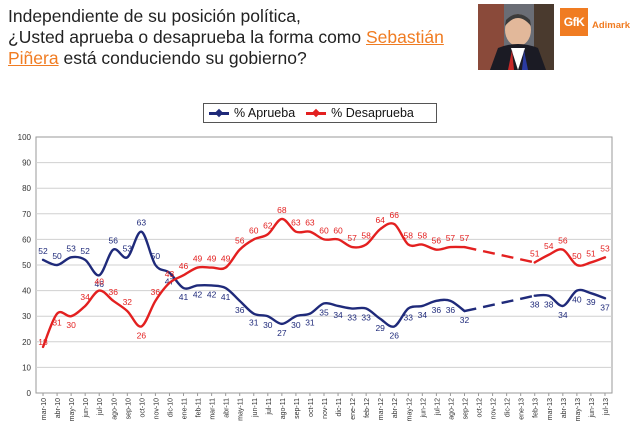 This screenshot has width=630, height=428. I want to click on y-tick-label: 20, so click(26, 342).